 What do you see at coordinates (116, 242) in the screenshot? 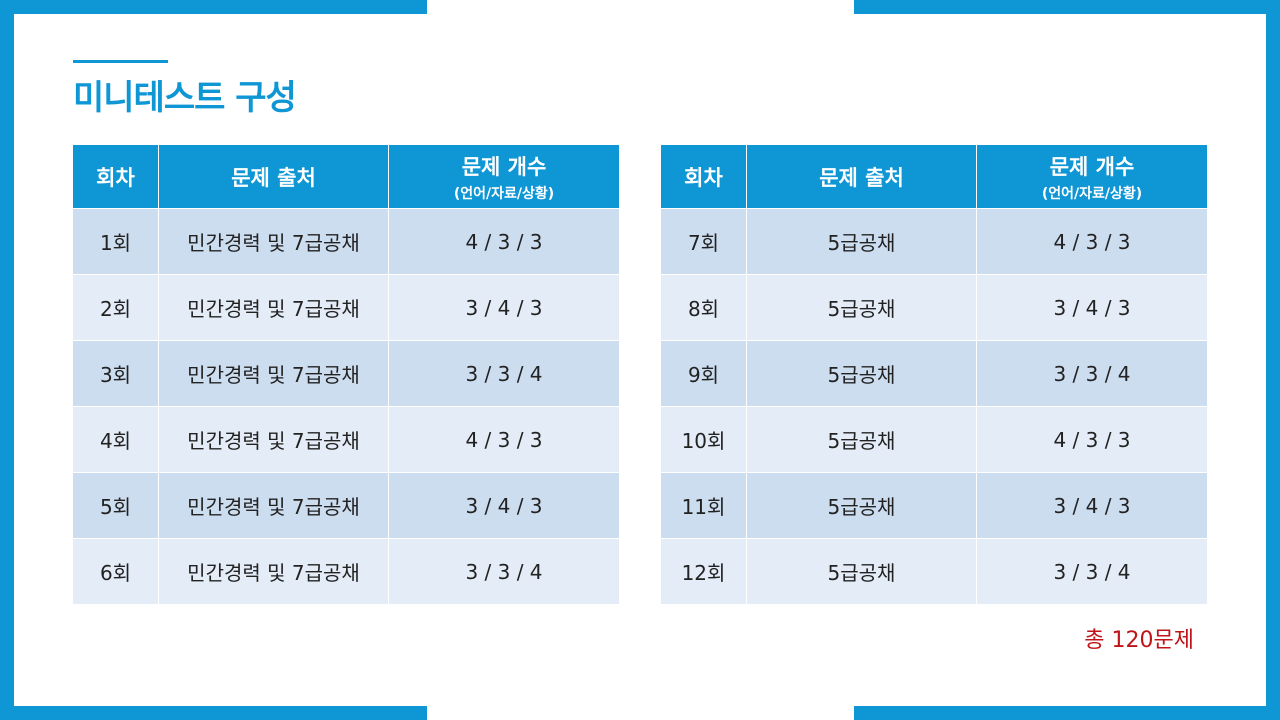
I see `table-cell-round: 1회` at bounding box center [116, 242].